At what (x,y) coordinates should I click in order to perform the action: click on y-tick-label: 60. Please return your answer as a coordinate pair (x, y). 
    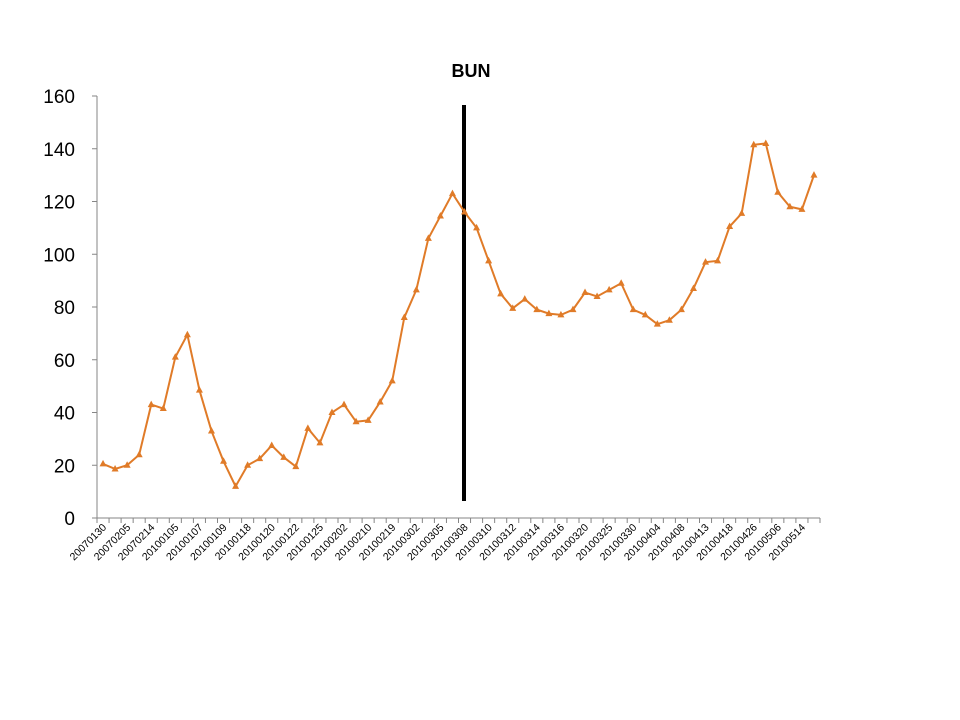
    Looking at the image, I should click on (64, 361).